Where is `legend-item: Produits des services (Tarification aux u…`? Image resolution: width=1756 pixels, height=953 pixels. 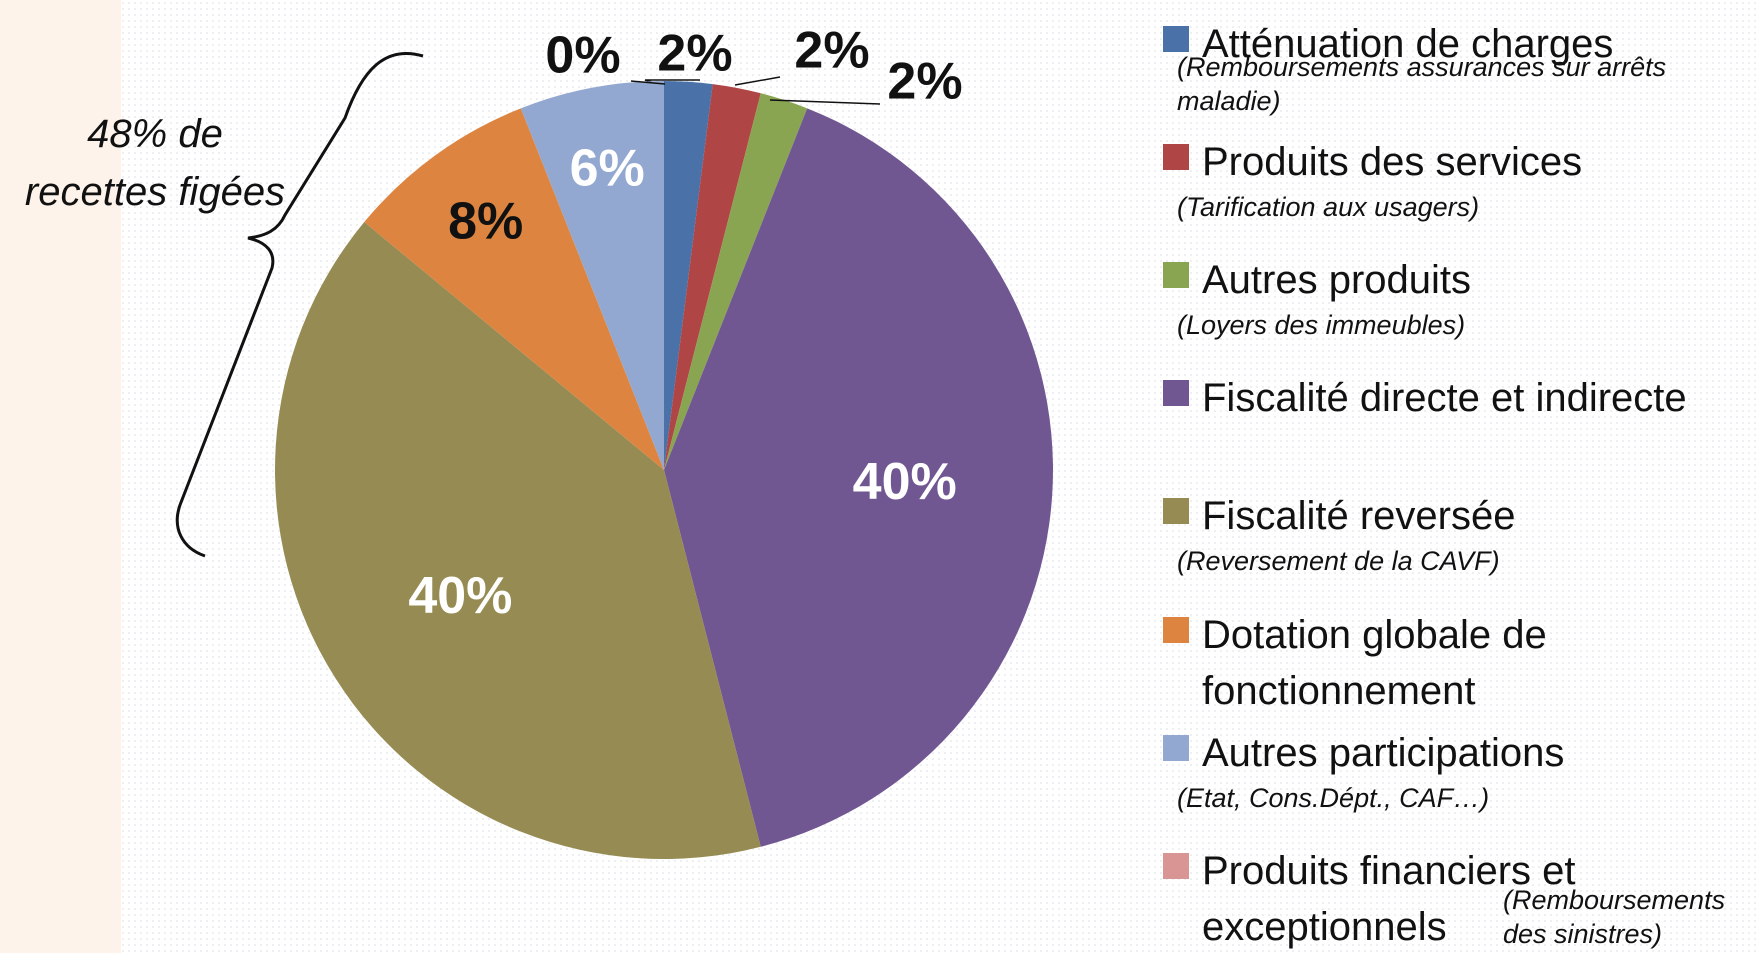
legend-item: Produits des services (Tarification aux u… is located at coordinates (1458, 179).